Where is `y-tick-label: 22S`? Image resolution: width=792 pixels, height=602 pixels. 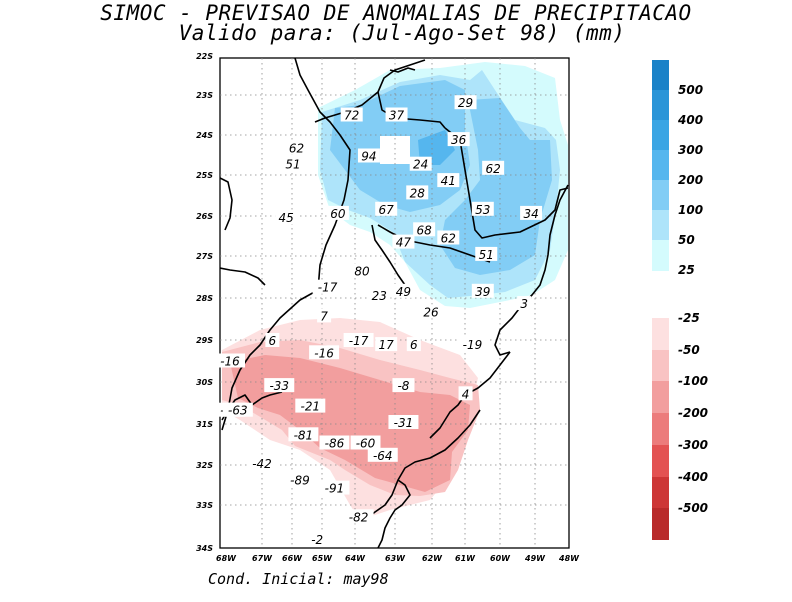
y-tick-label: 22S is located at coordinates (204, 56).